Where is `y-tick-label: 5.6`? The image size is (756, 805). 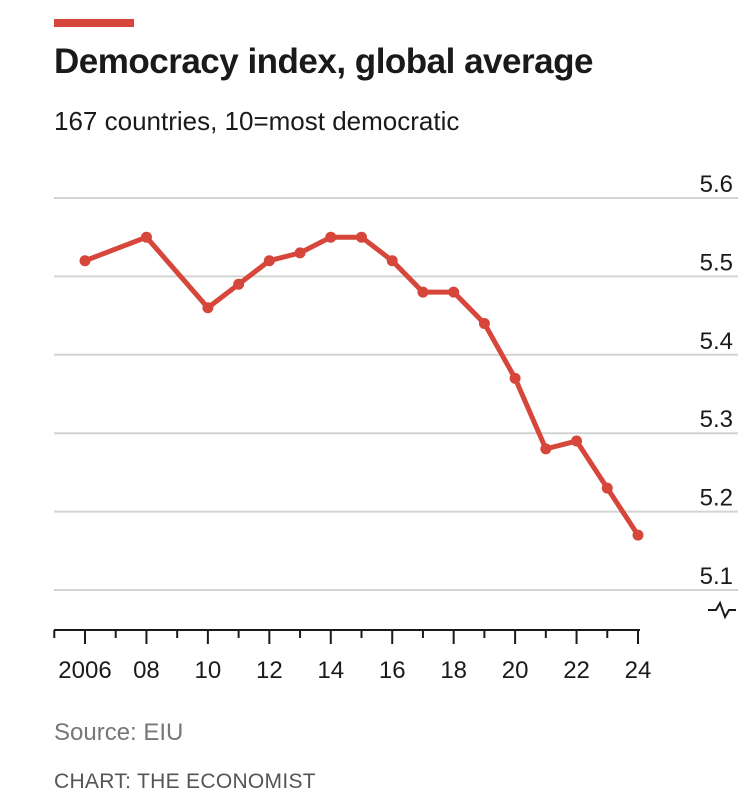 y-tick-label: 5.6 is located at coordinates (716, 184).